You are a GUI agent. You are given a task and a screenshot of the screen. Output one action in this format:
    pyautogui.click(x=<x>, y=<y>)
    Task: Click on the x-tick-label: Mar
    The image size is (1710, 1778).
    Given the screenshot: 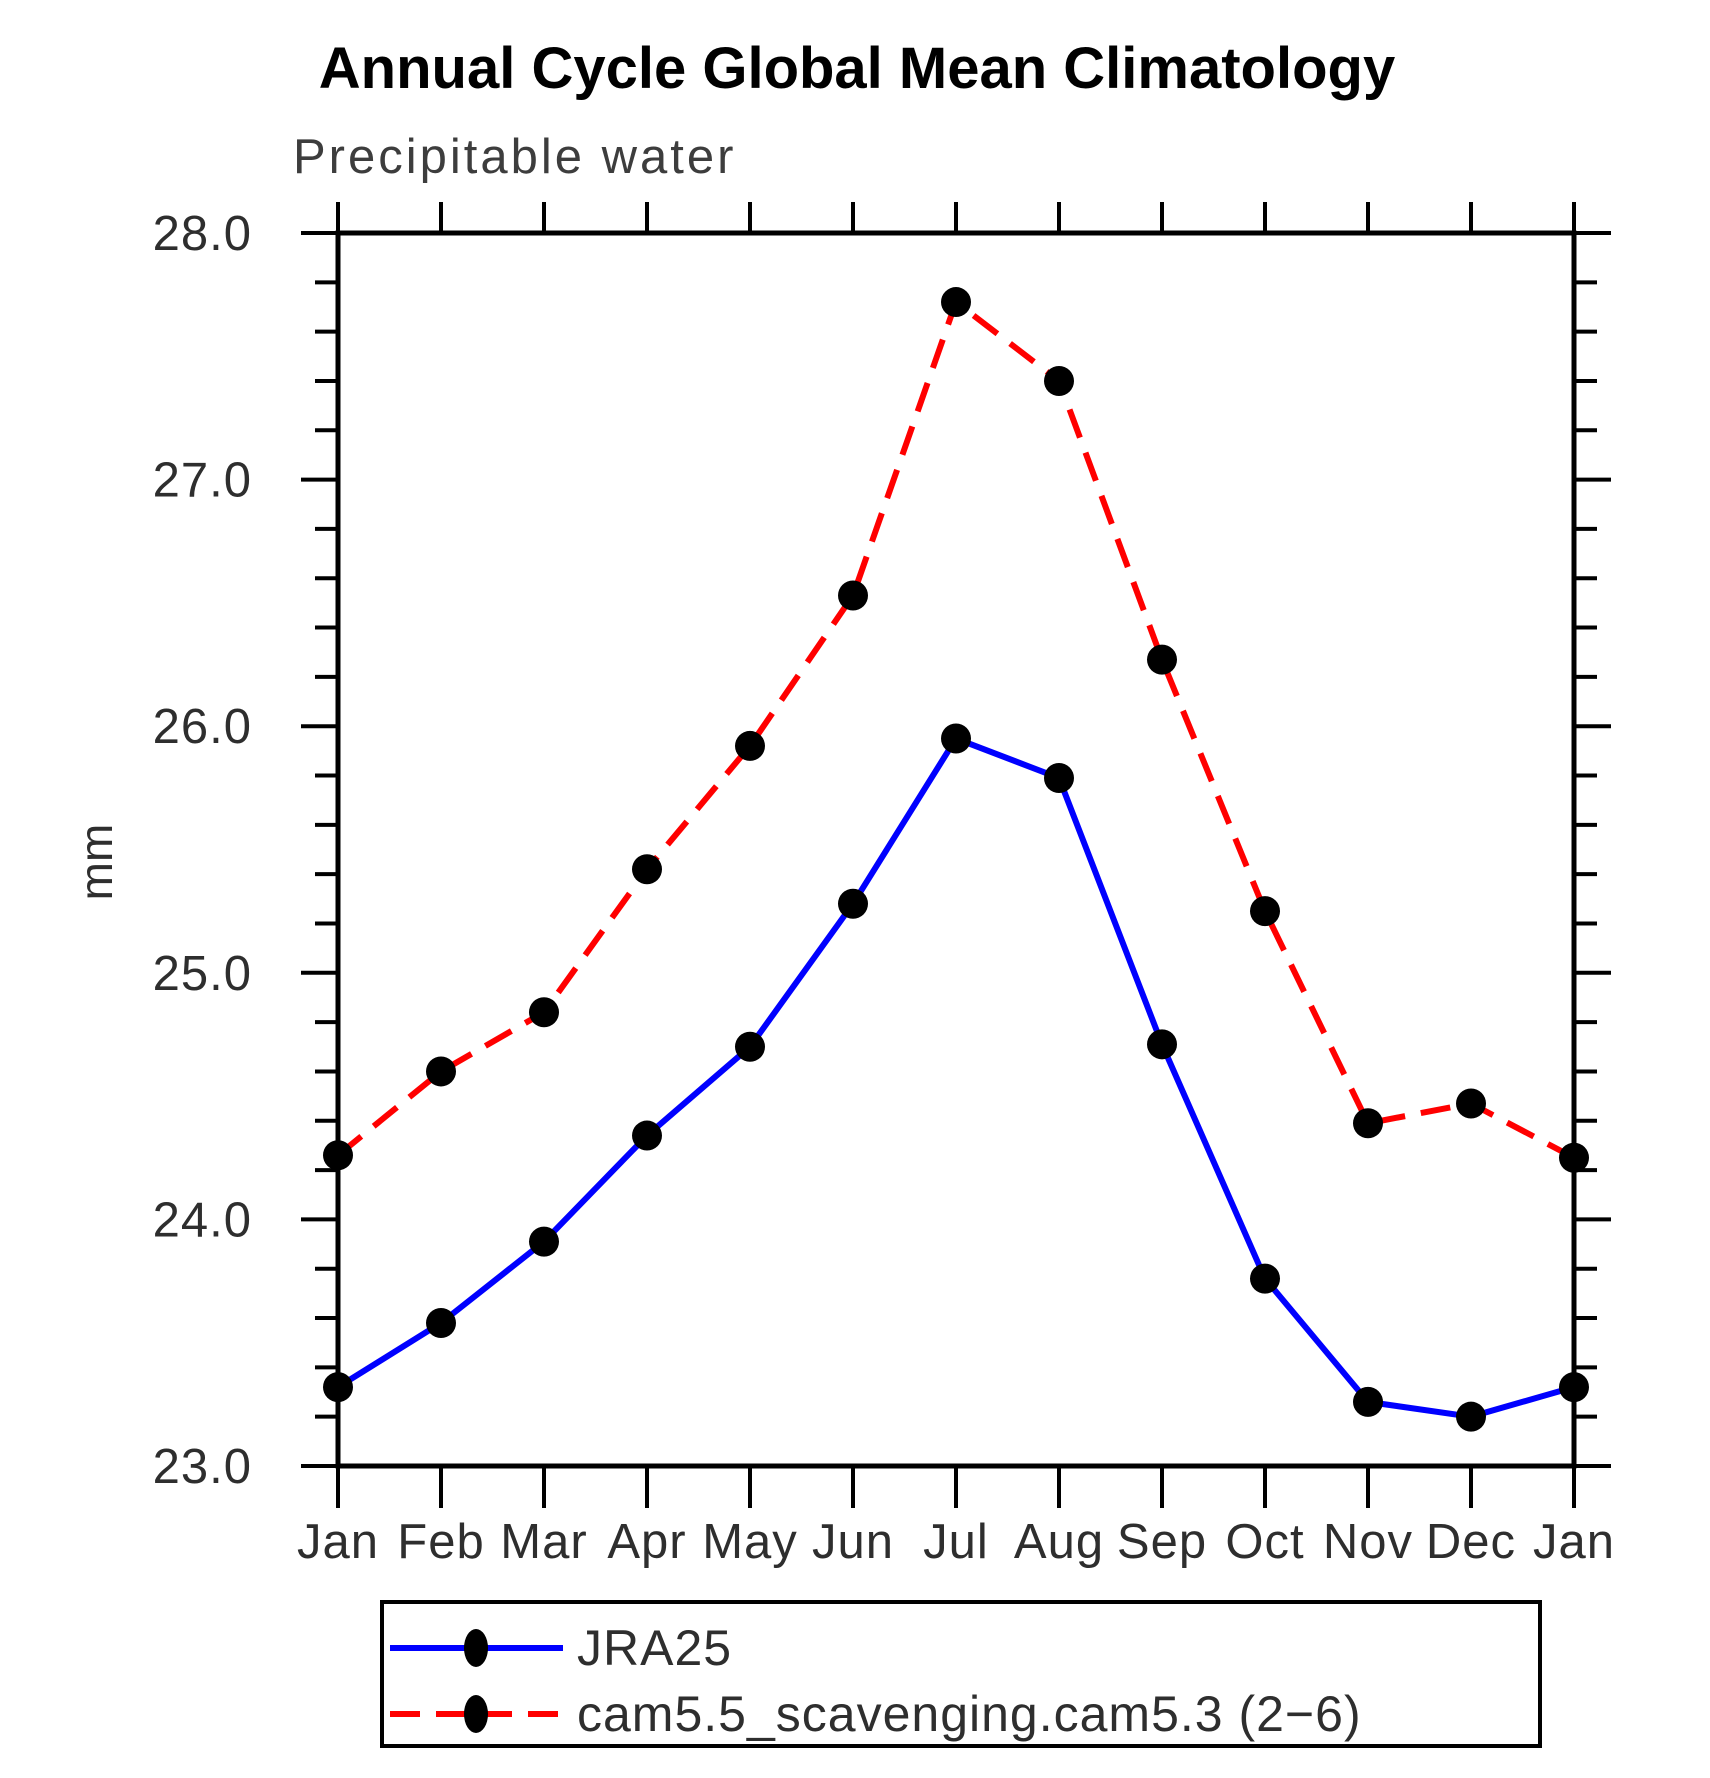 What is the action you would take?
    pyautogui.click(x=543, y=1542)
    